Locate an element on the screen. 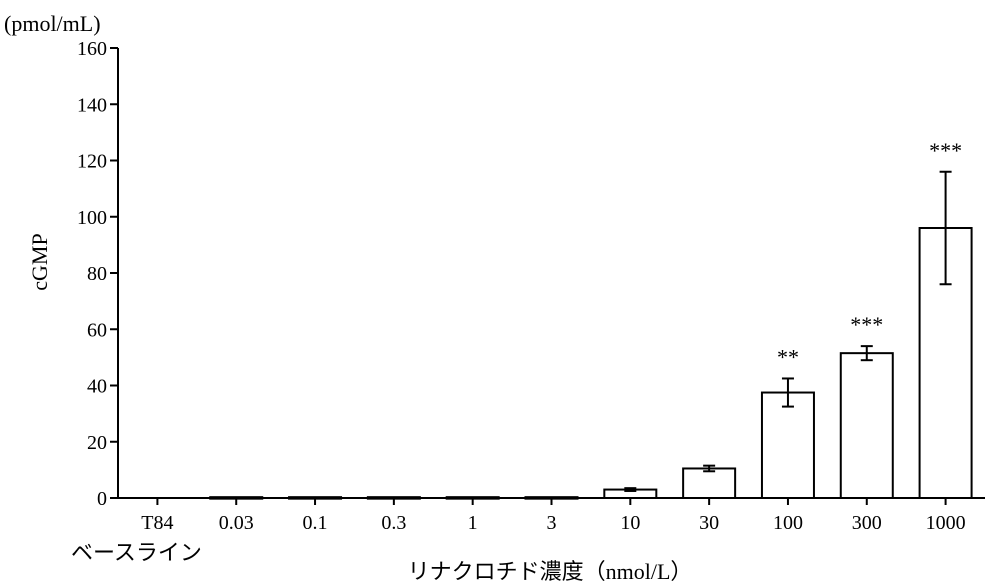  significance-marker: ** is located at coordinates (788, 356).